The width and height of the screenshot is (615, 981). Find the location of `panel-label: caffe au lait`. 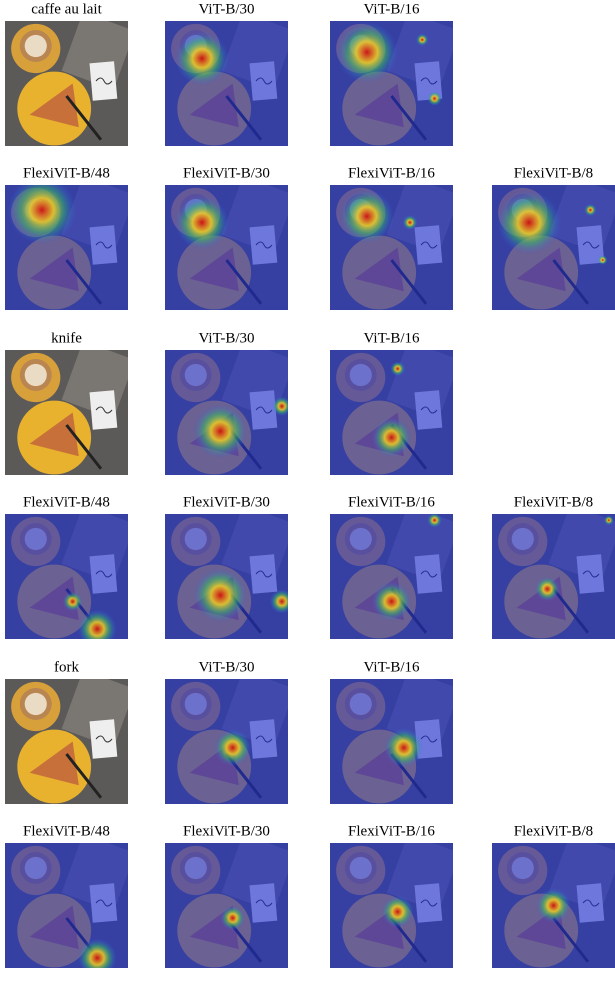

panel-label: caffe au lait is located at coordinates (66, 9).